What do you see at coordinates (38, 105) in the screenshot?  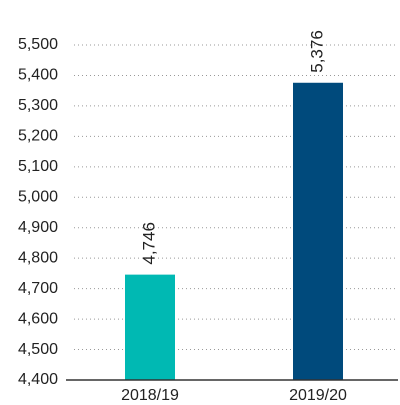 I see `y-tick-label: 5,300` at bounding box center [38, 105].